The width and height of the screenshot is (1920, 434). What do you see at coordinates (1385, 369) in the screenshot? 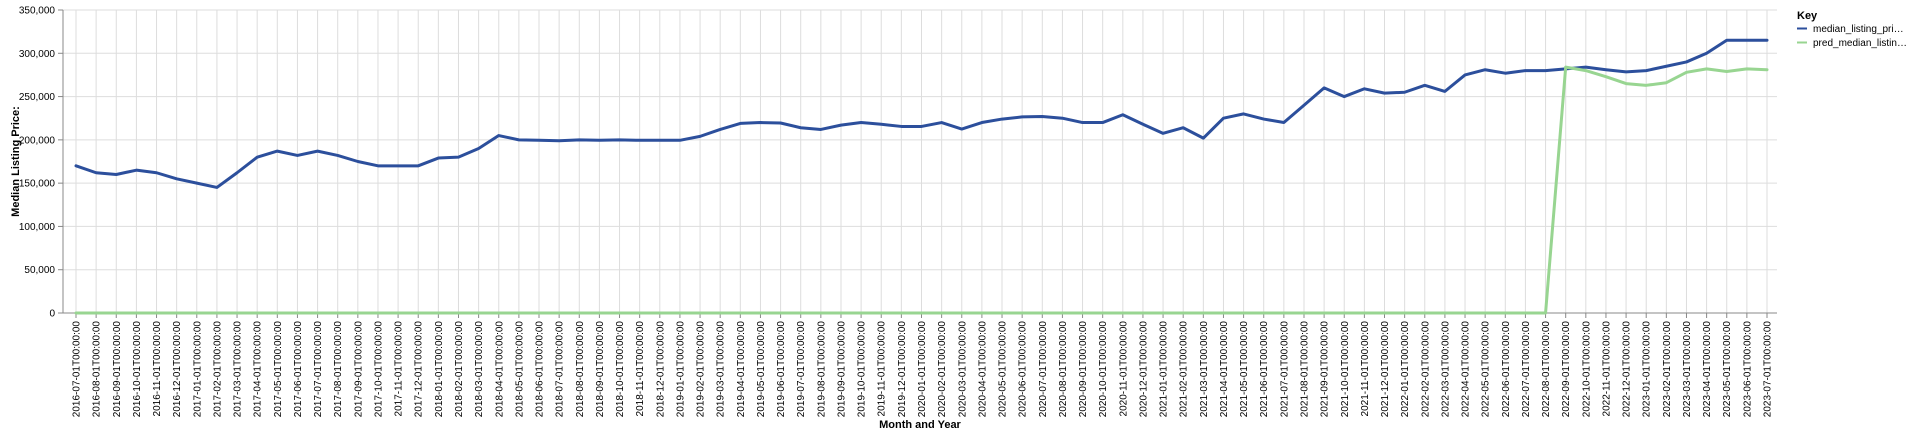
I see `x-tick-label: 2021-12-01T00:00:00` at bounding box center [1385, 369].